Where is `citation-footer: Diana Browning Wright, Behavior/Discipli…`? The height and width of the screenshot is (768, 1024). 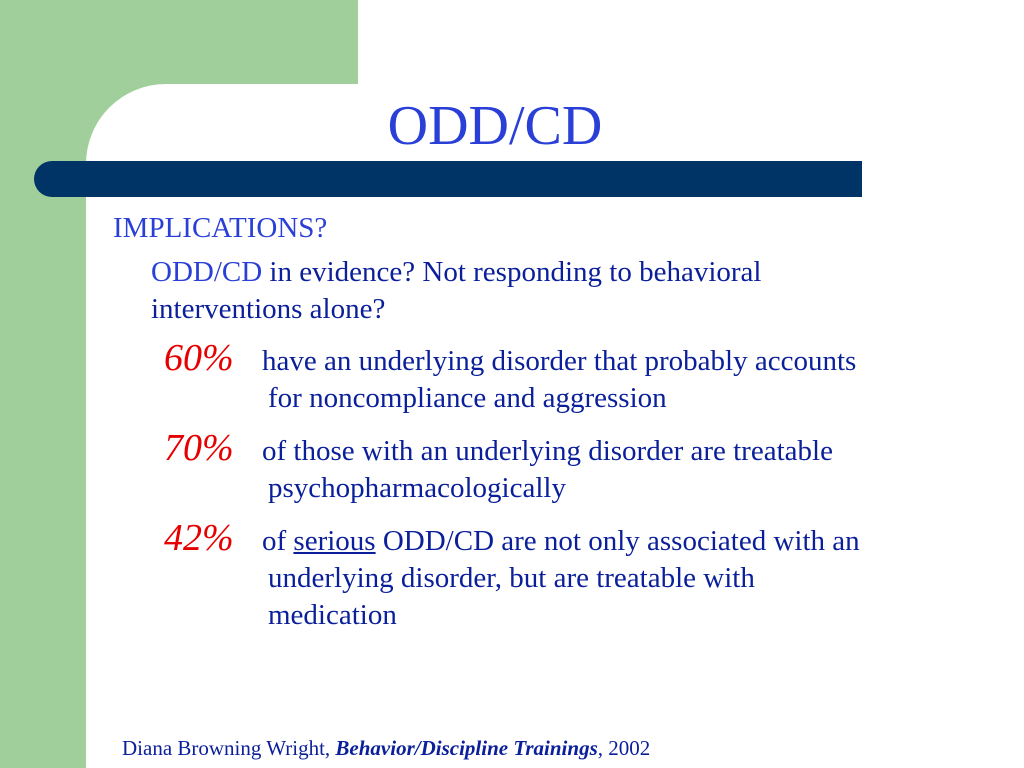
citation-footer: Diana Browning Wright, Behavior/Discipli… is located at coordinates (386, 748).